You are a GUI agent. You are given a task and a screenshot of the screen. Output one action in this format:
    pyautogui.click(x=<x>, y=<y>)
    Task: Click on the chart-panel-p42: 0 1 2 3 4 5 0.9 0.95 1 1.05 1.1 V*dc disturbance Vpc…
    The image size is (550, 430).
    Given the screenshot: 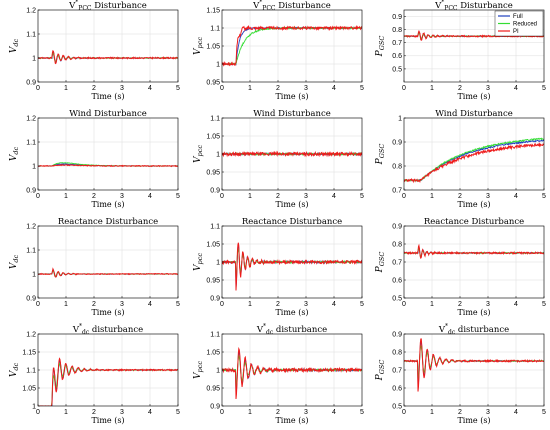 What is the action you would take?
    pyautogui.click(x=278, y=374)
    